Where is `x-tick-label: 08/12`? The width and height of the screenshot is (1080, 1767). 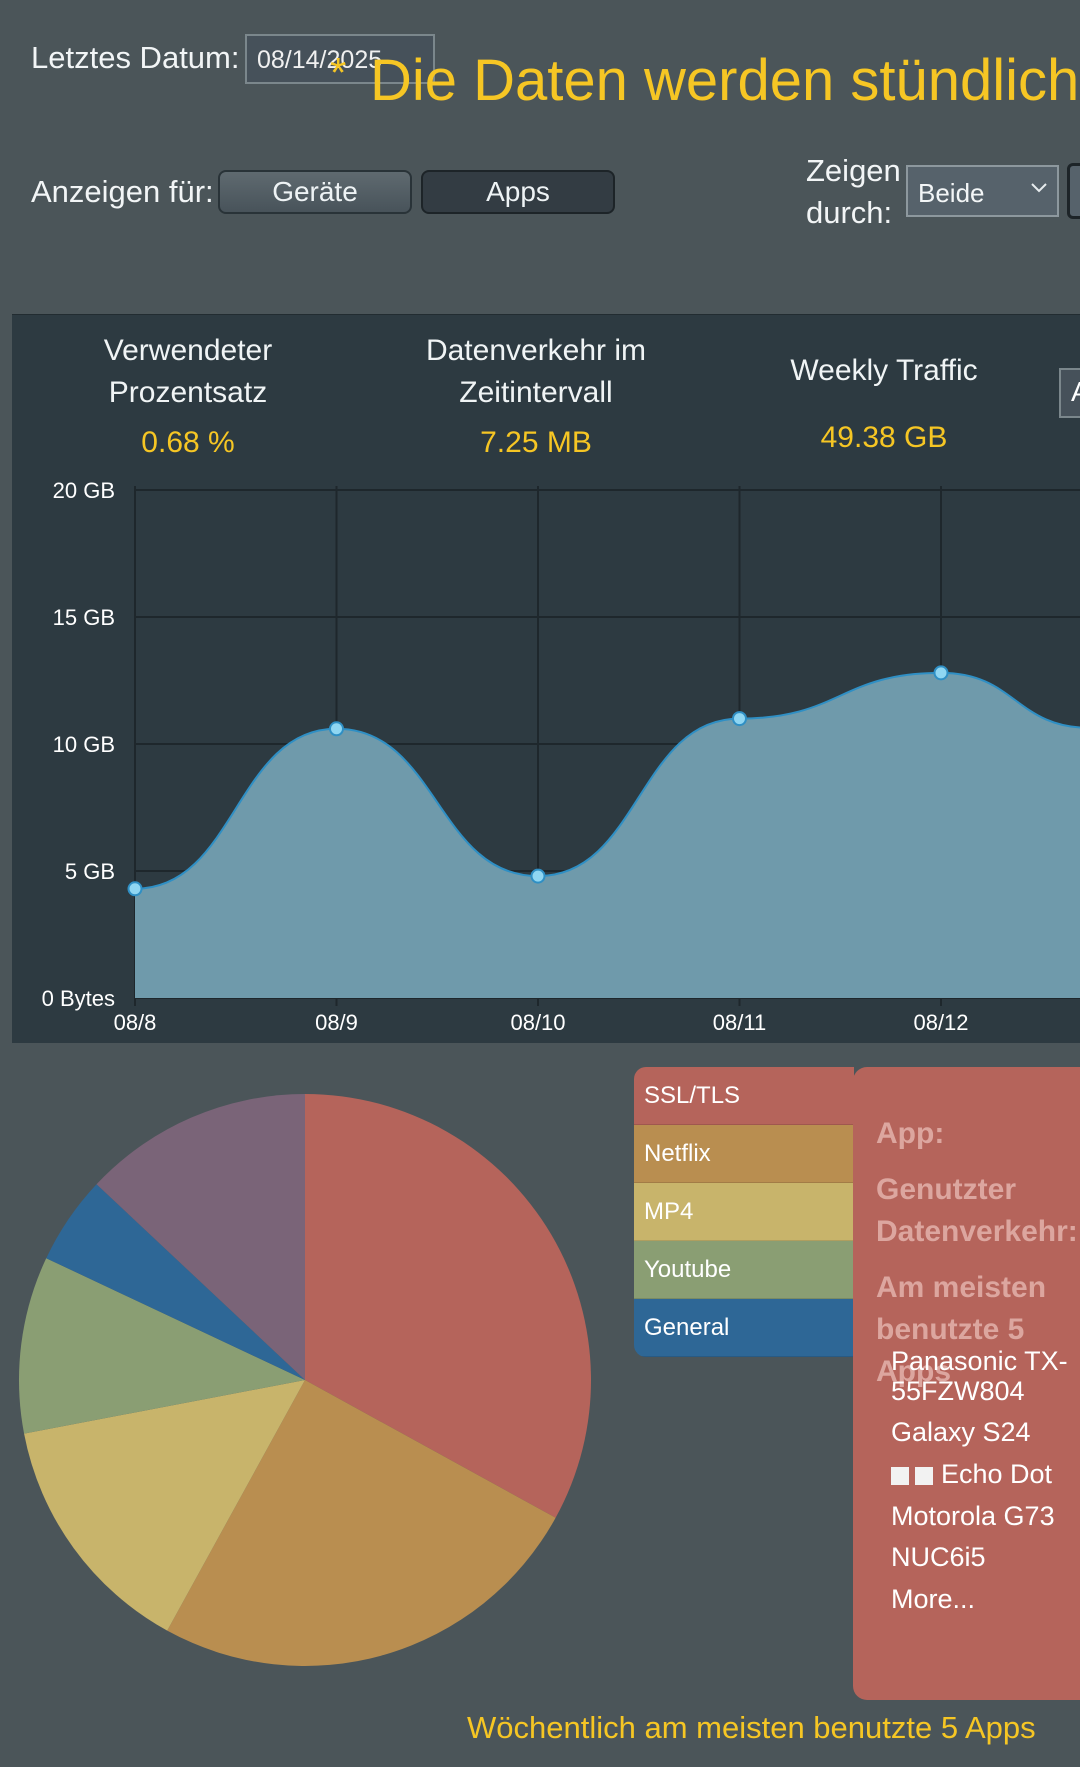
x-tick-label: 08/12 is located at coordinates (940, 1022).